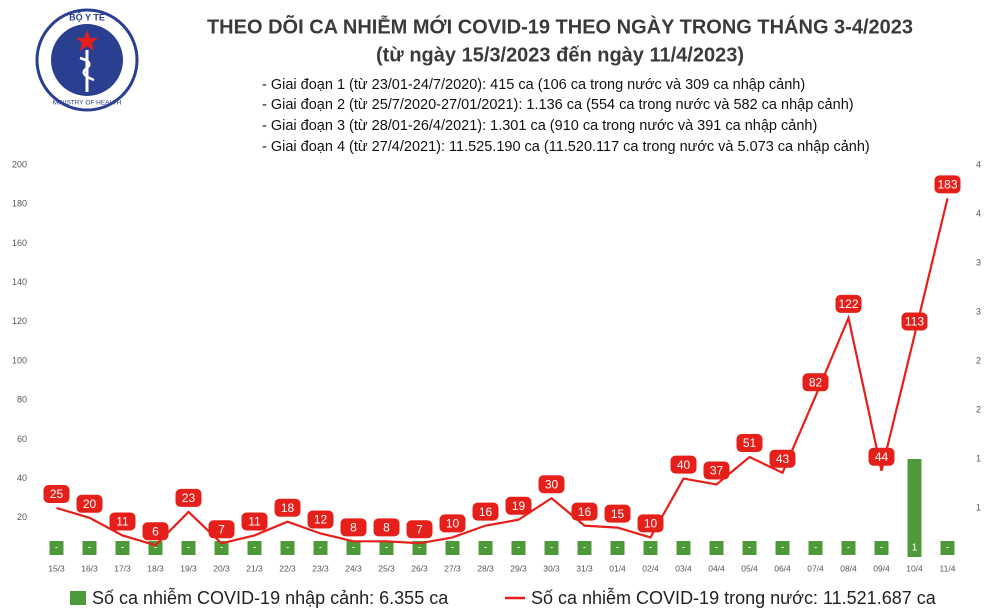  What do you see at coordinates (485, 568) in the screenshot?
I see `x-tick-label: 28/3` at bounding box center [485, 568].